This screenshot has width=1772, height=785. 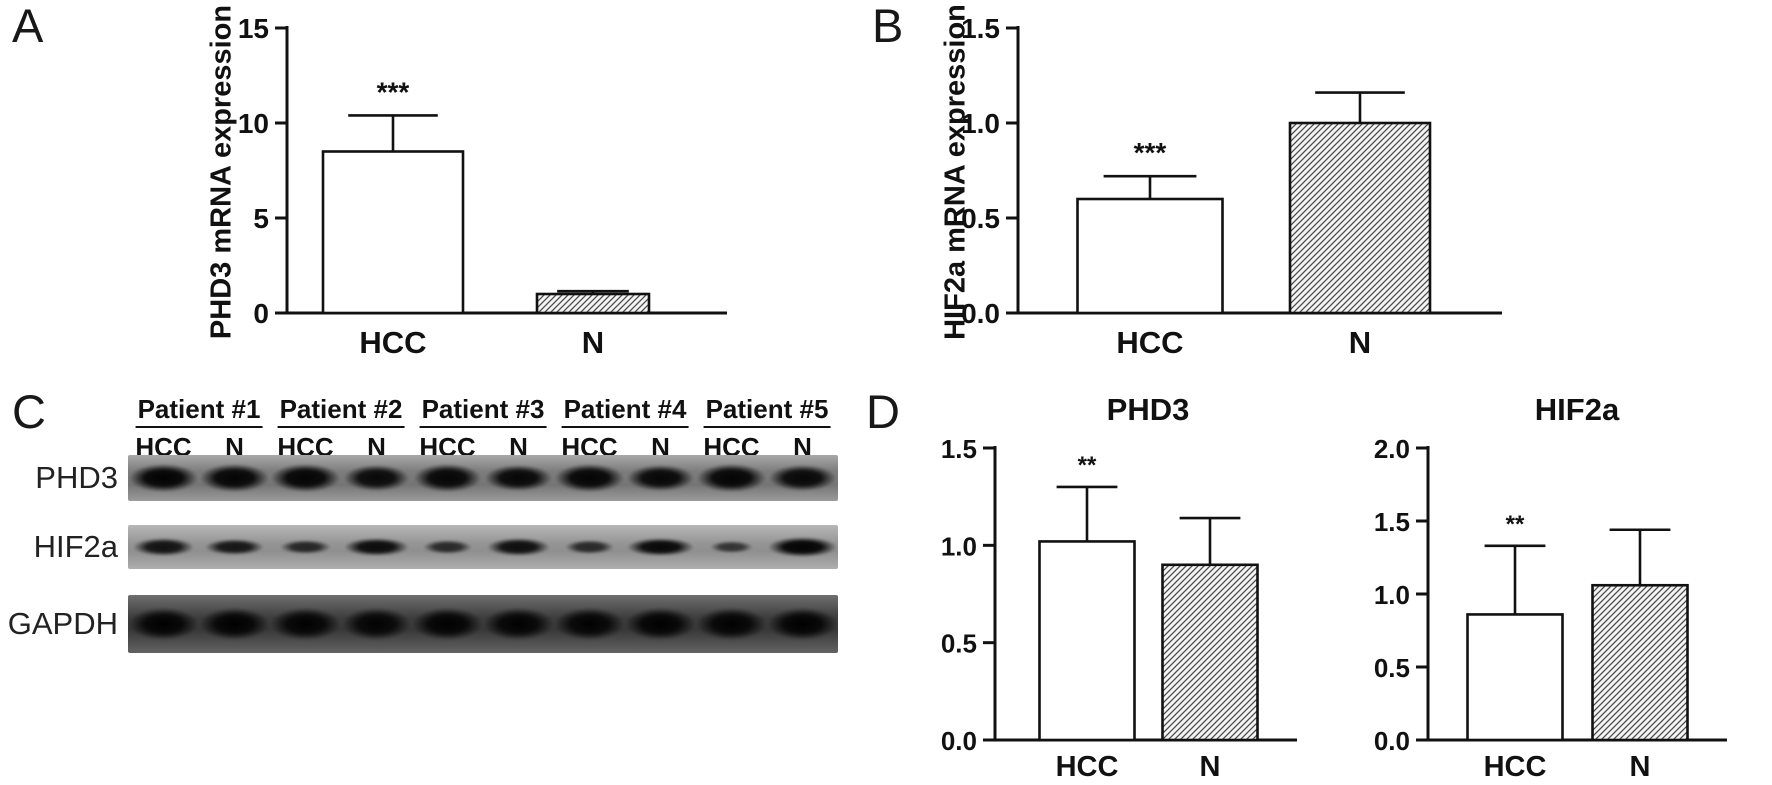 What do you see at coordinates (253, 123) in the screenshot?
I see `svg-text: 10` at bounding box center [253, 123].